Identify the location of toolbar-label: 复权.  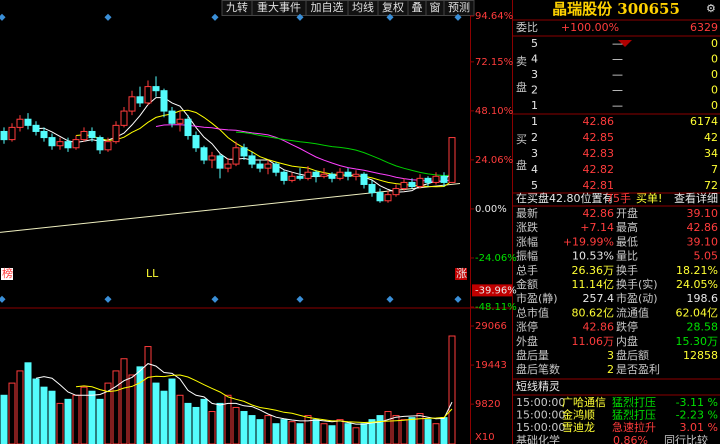
(393, 7).